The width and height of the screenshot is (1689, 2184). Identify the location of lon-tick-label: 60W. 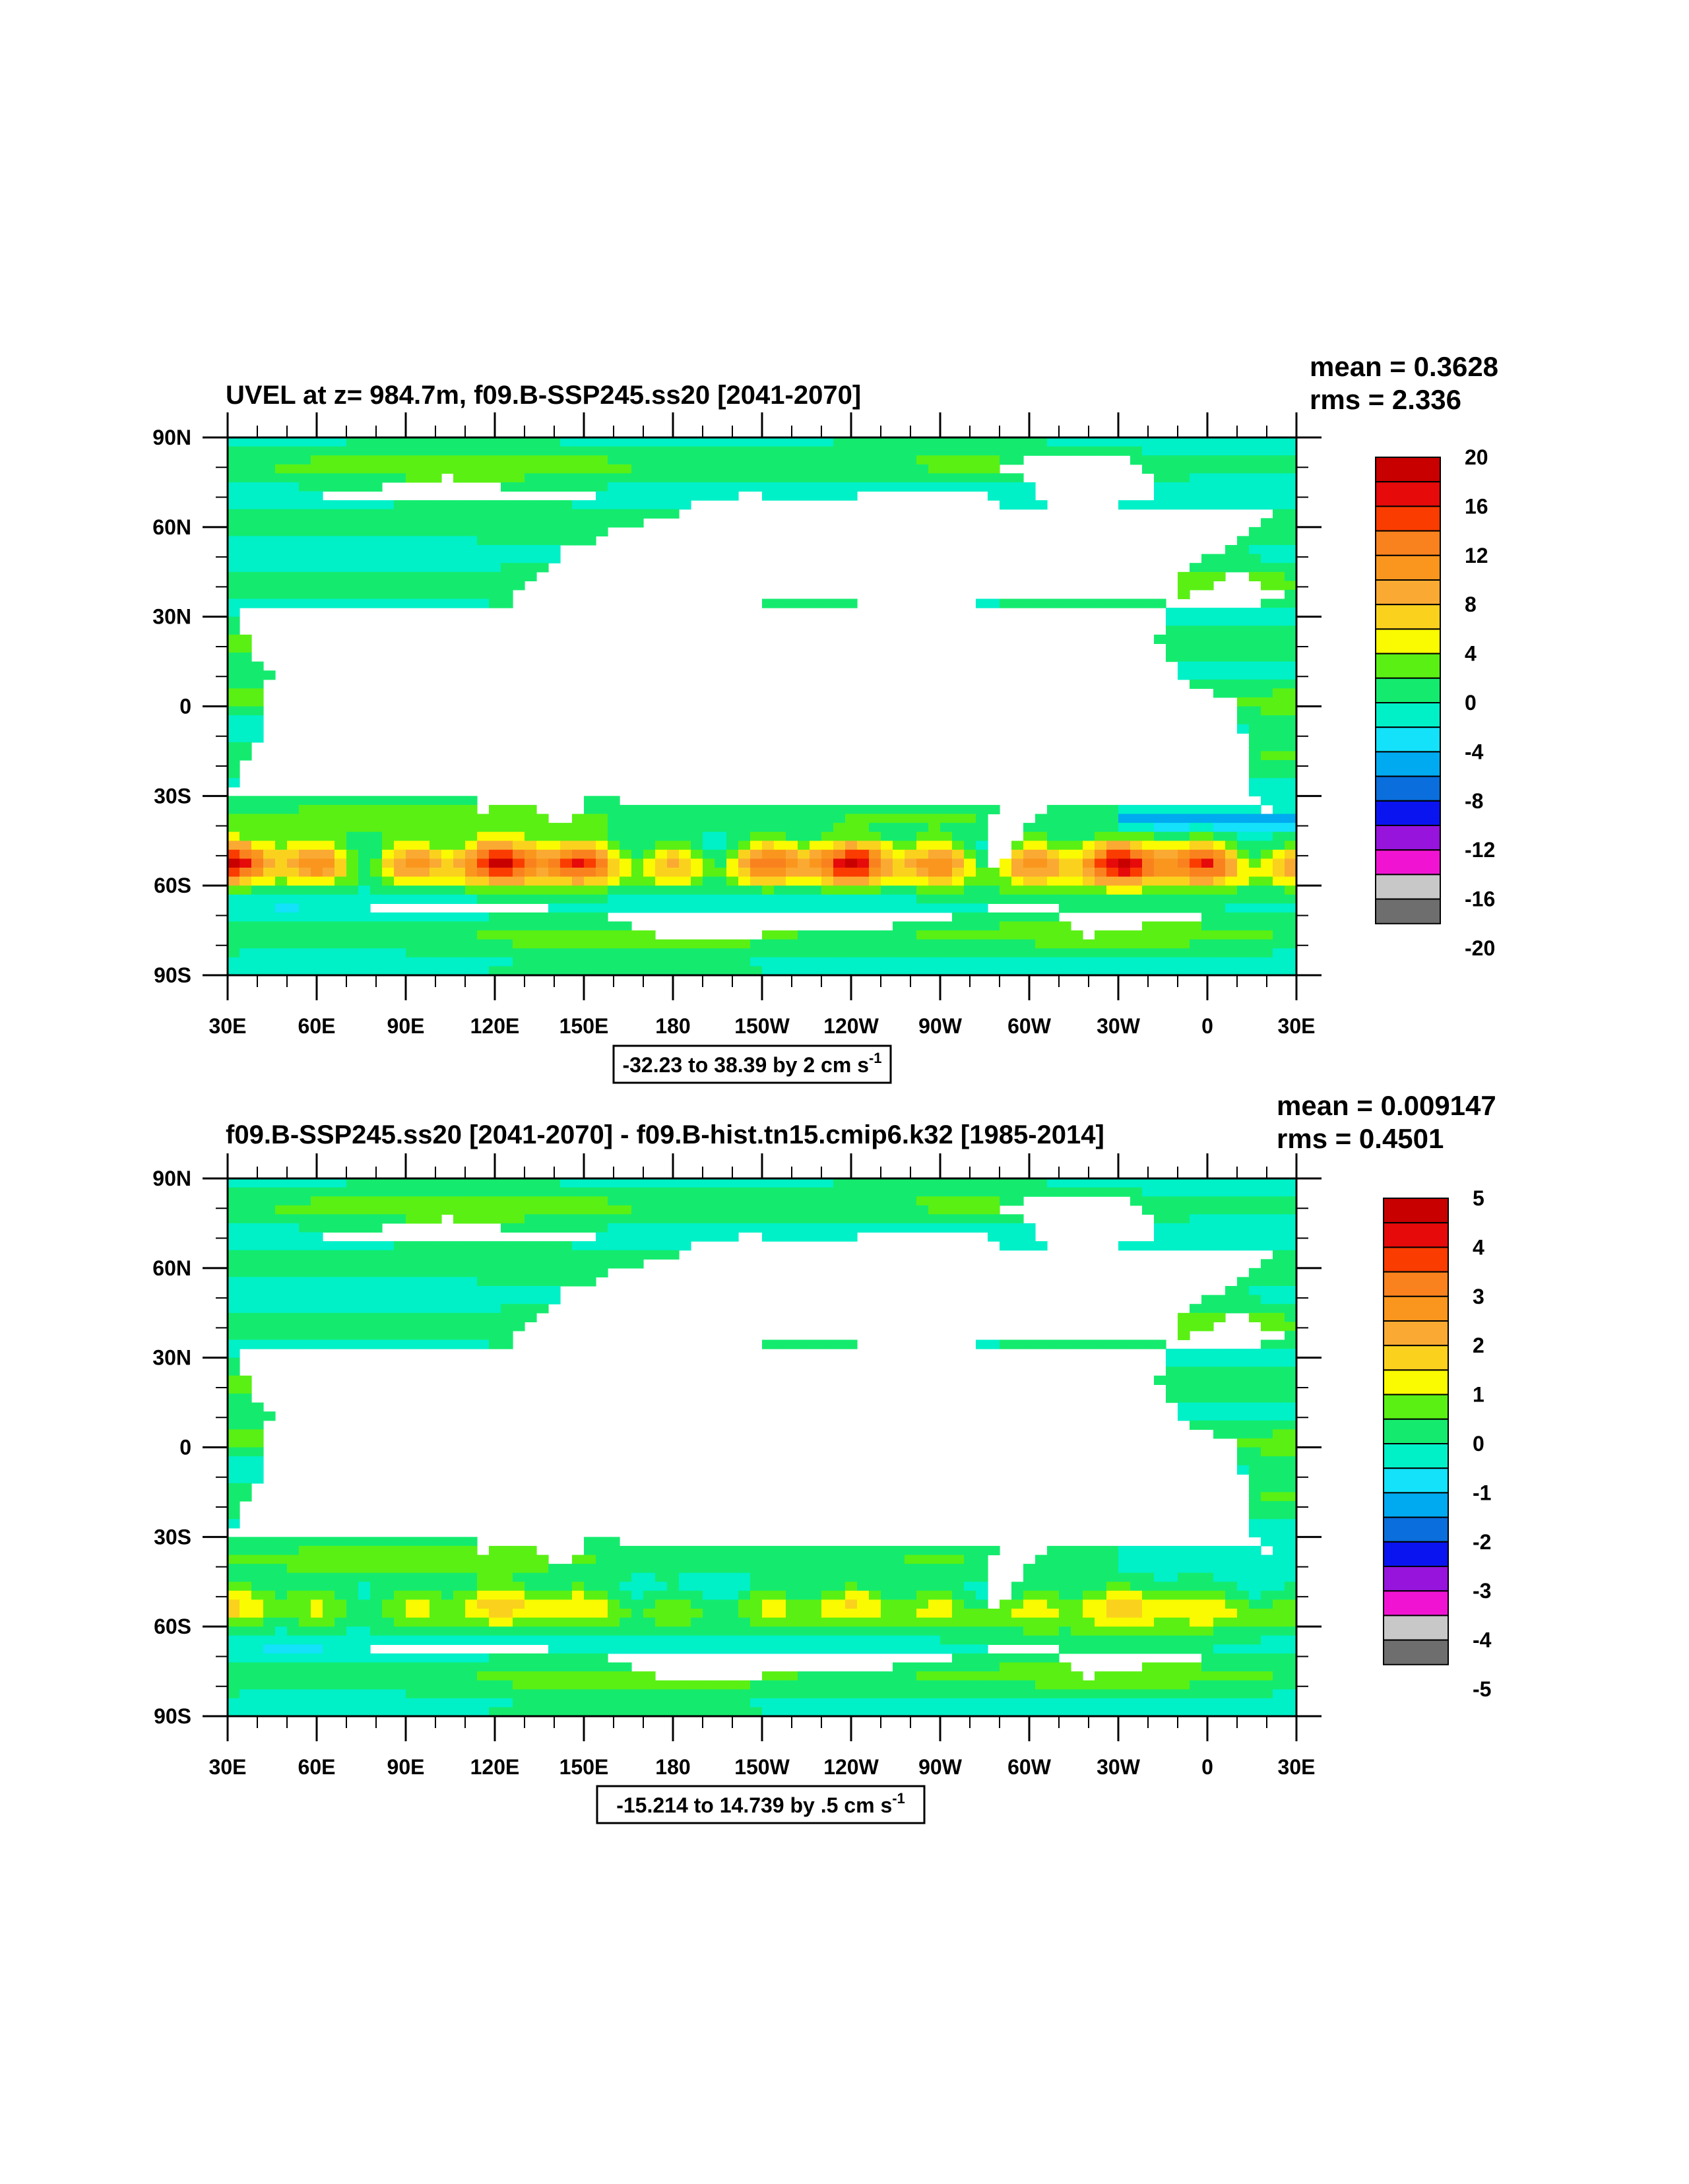
(1029, 1026).